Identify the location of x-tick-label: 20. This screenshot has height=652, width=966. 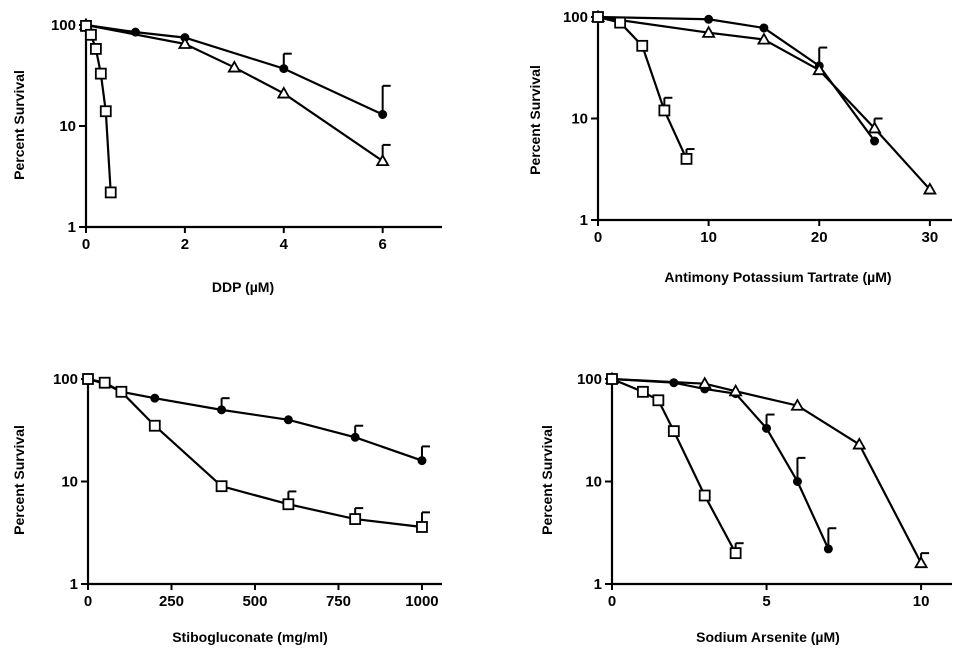
(819, 237).